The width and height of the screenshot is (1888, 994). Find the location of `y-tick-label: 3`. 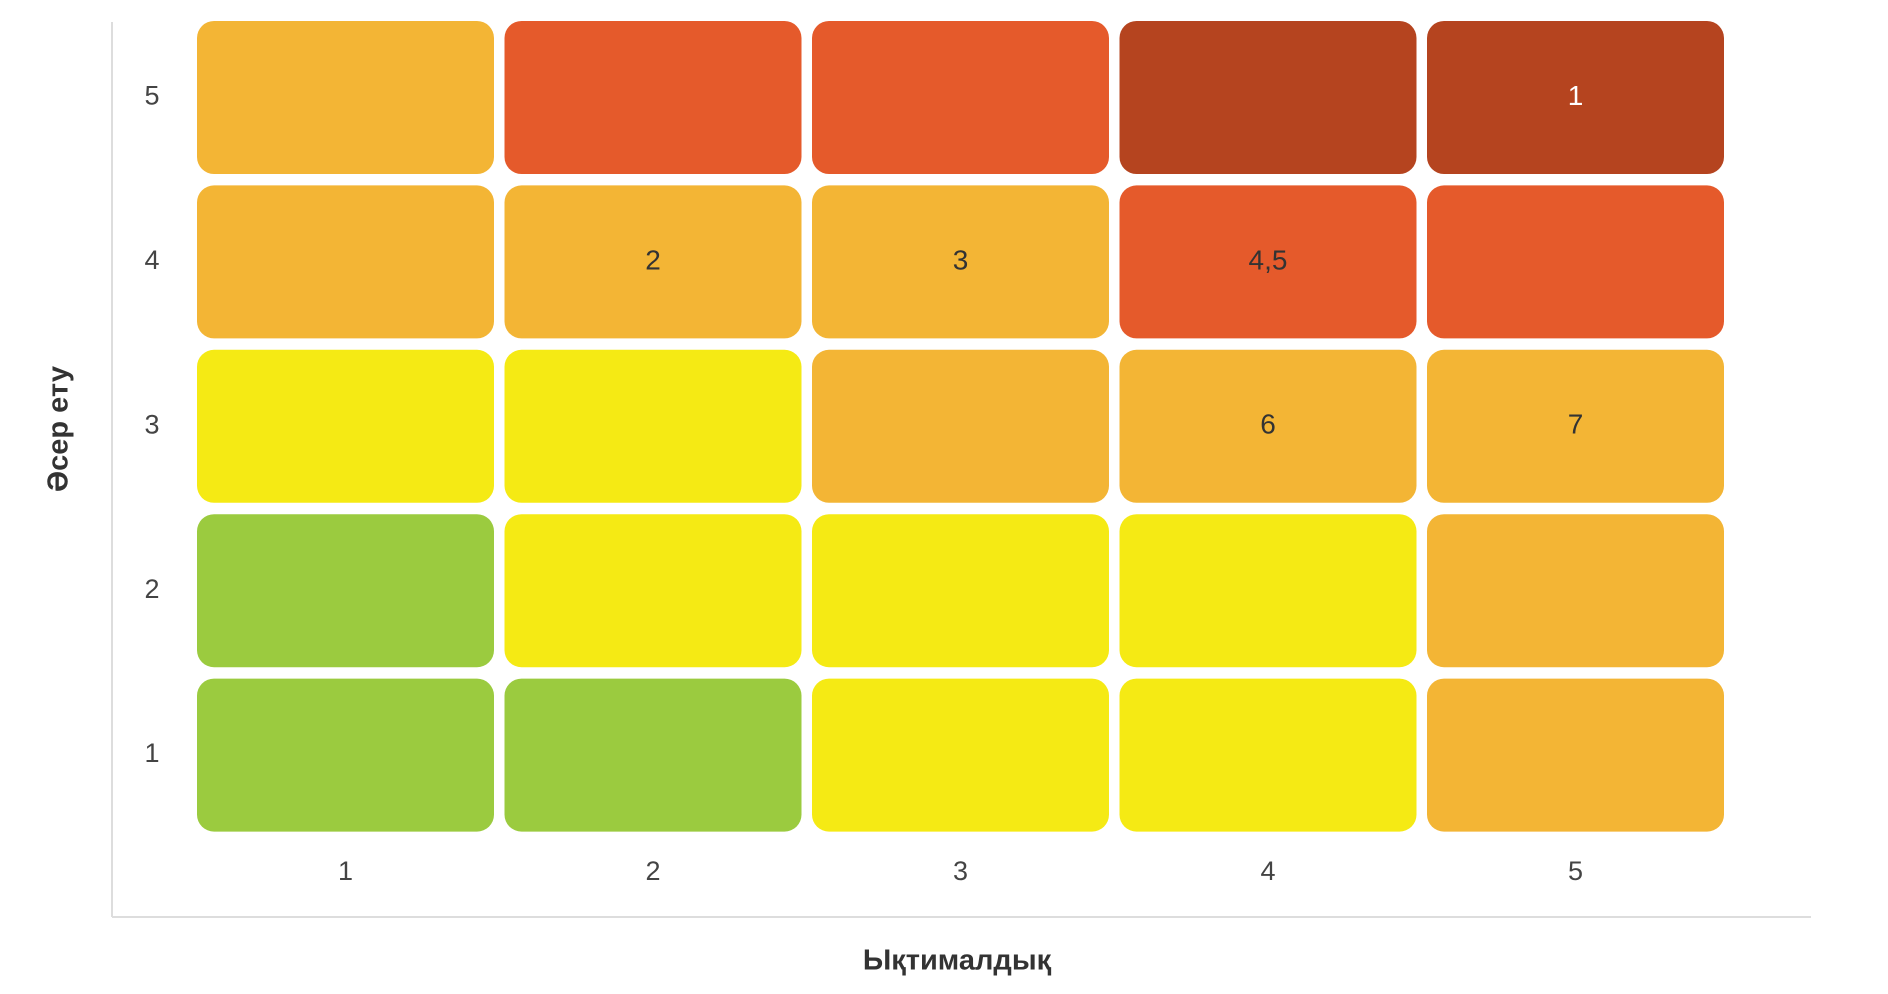

y-tick-label: 3 is located at coordinates (151, 424).